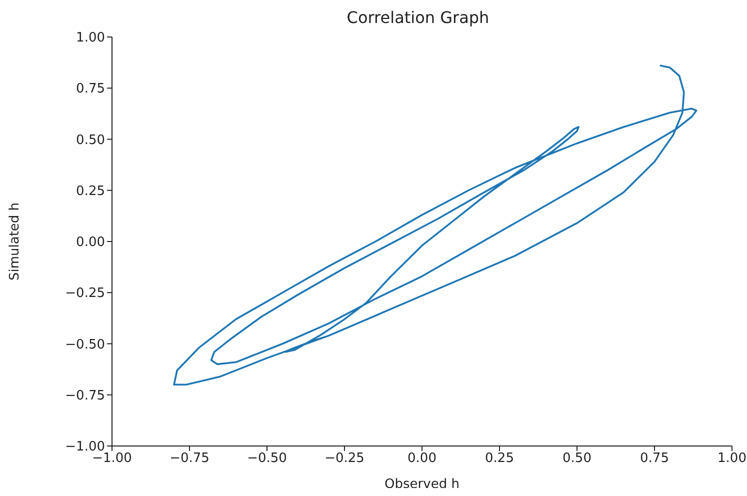 The width and height of the screenshot is (747, 496). Describe the element at coordinates (422, 458) in the screenshot. I see `x-tick-label: 0.00` at that location.